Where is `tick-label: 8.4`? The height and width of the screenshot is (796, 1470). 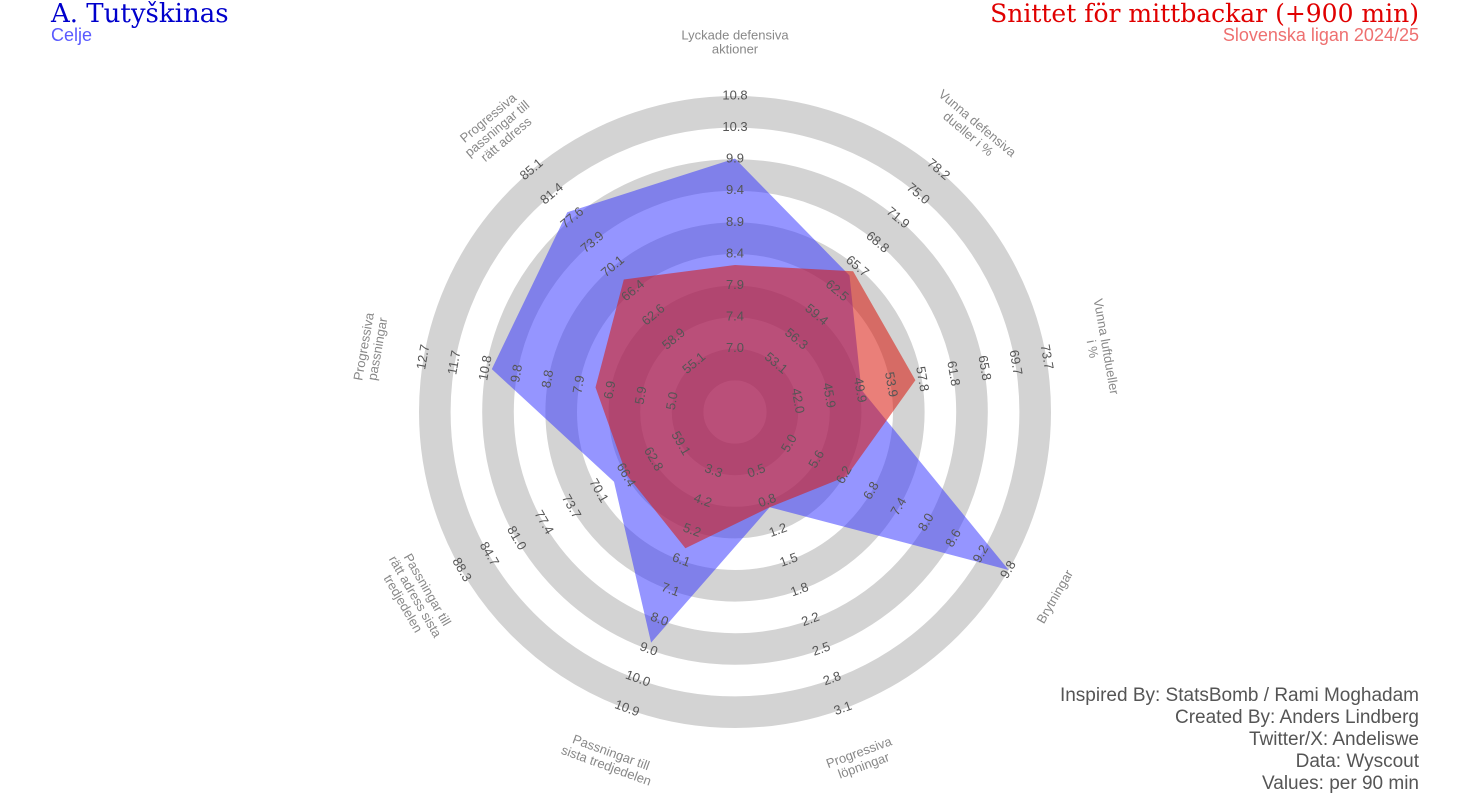 tick-label: 8.4 is located at coordinates (735, 252).